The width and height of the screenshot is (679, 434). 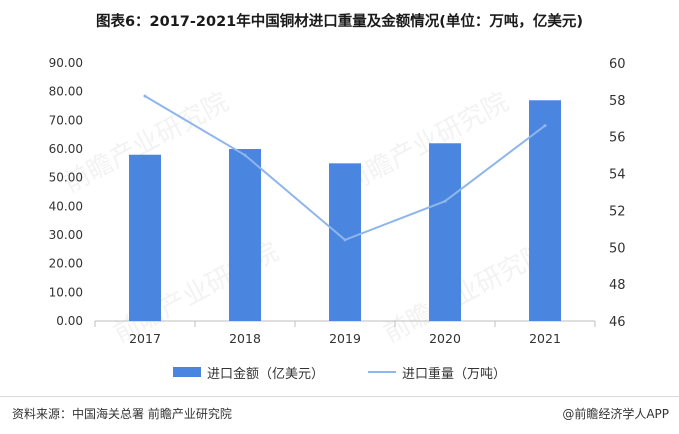 I want to click on line-point-2019, so click(x=345, y=240).